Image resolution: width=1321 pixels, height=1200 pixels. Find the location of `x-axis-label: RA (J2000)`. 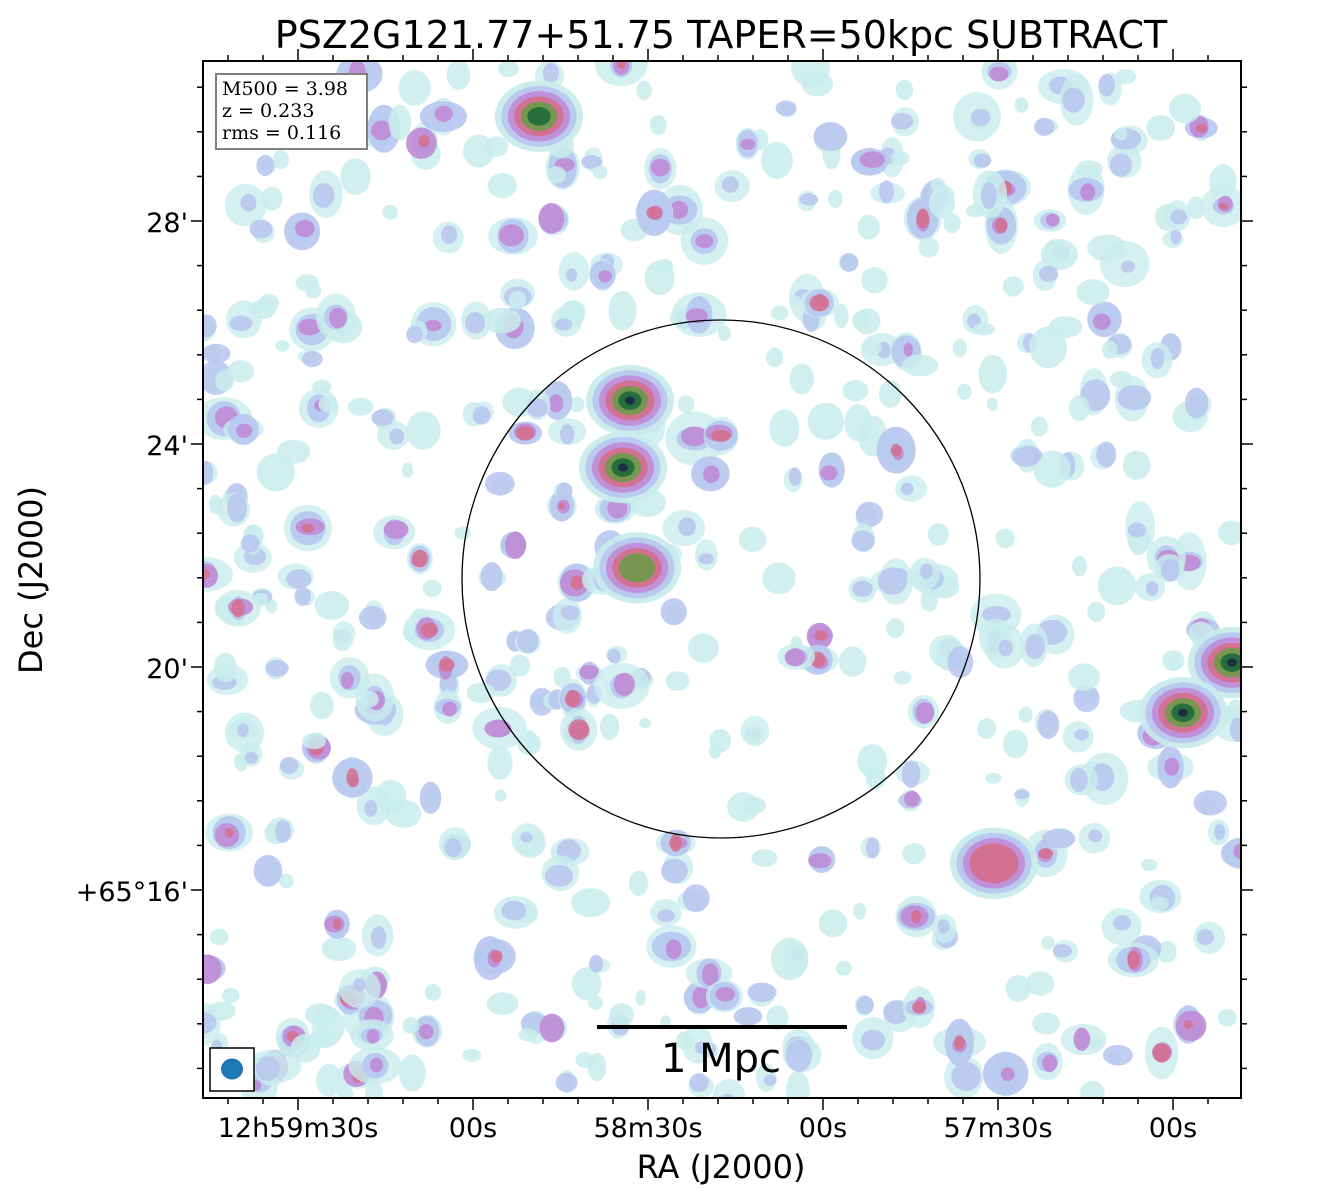

x-axis-label: RA (J2000) is located at coordinates (721, 1167).